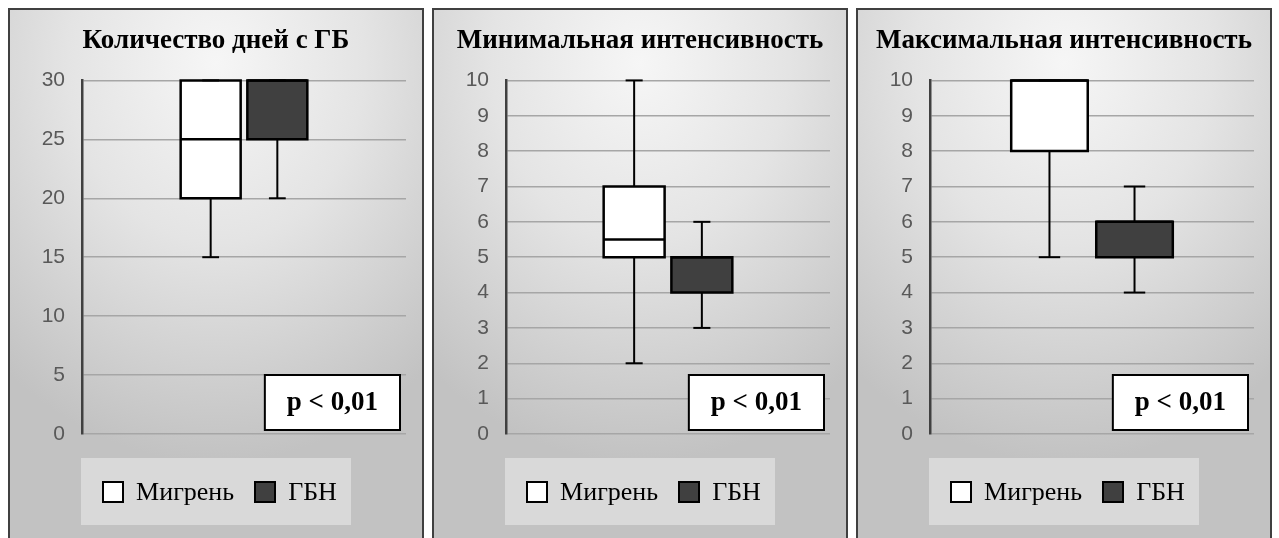  I want to click on y-tick-label: 20, so click(53, 197).